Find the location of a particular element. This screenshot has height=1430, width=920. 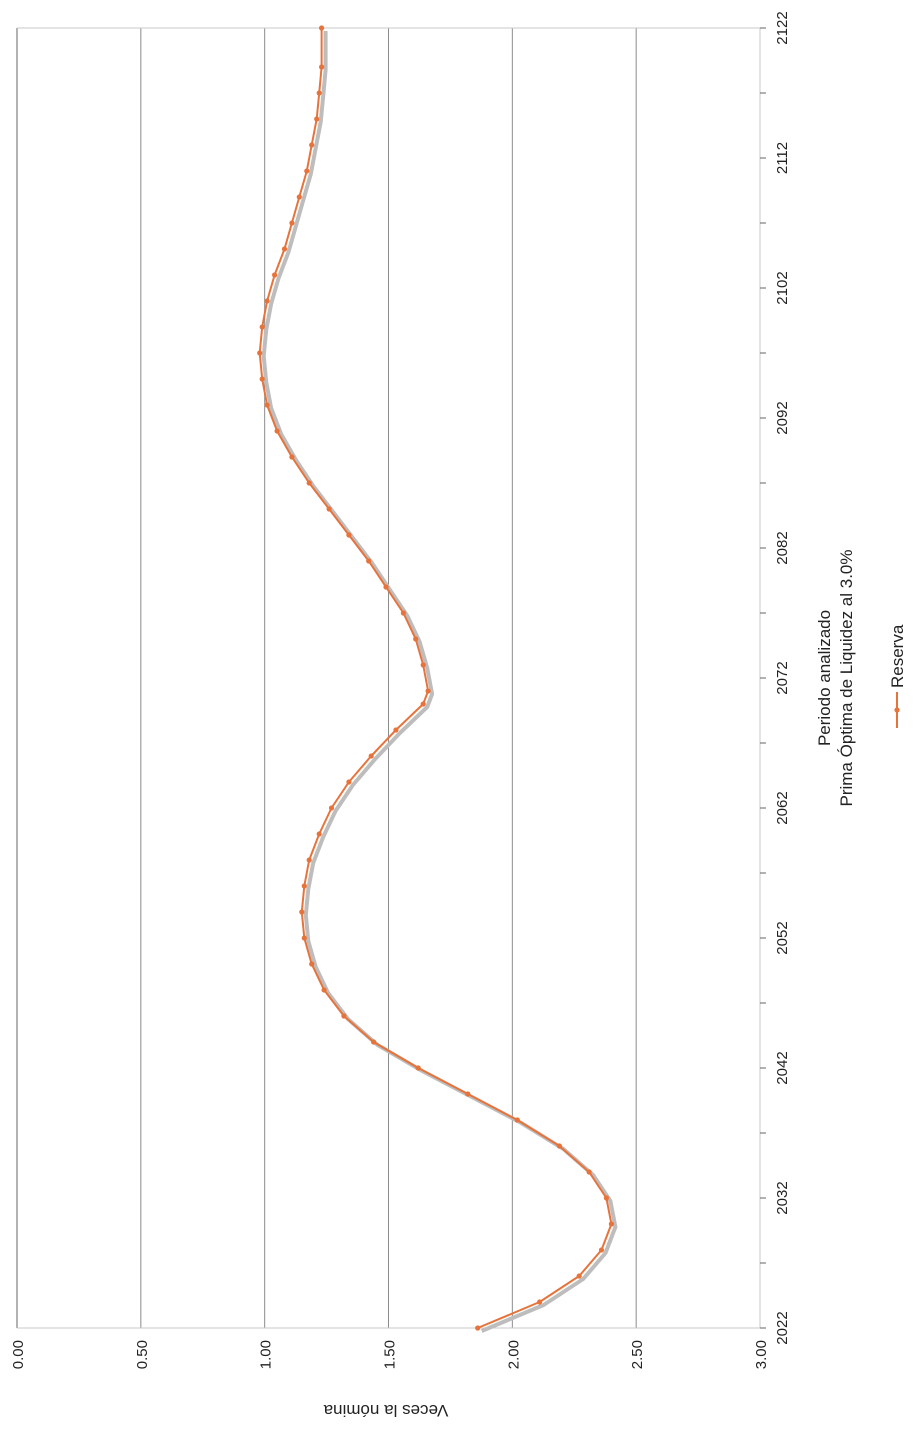

data-point-2091 is located at coordinates (277, 431).